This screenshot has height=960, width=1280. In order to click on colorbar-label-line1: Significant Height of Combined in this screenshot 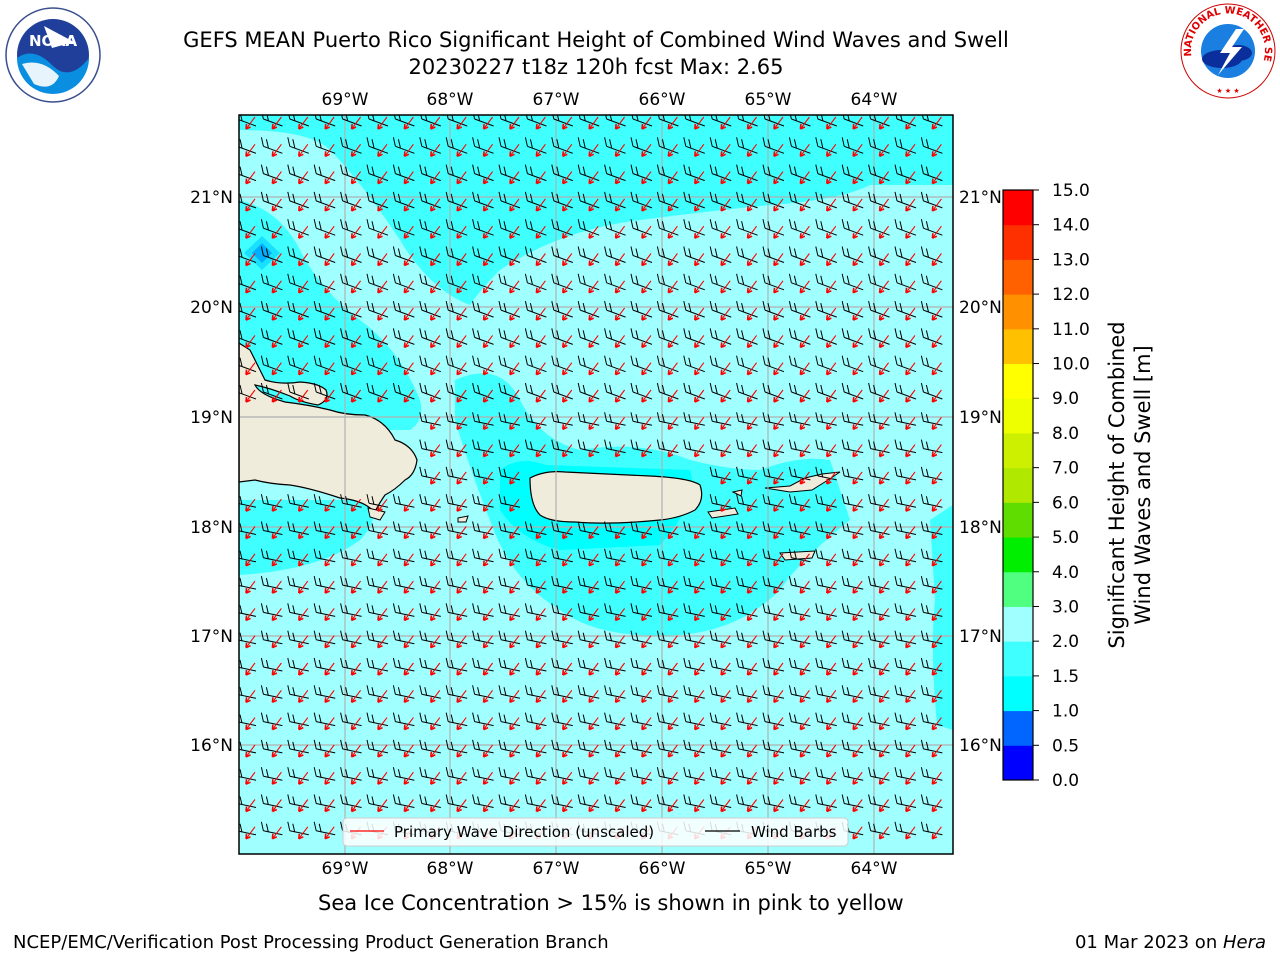, I will do `click(1117, 484)`.